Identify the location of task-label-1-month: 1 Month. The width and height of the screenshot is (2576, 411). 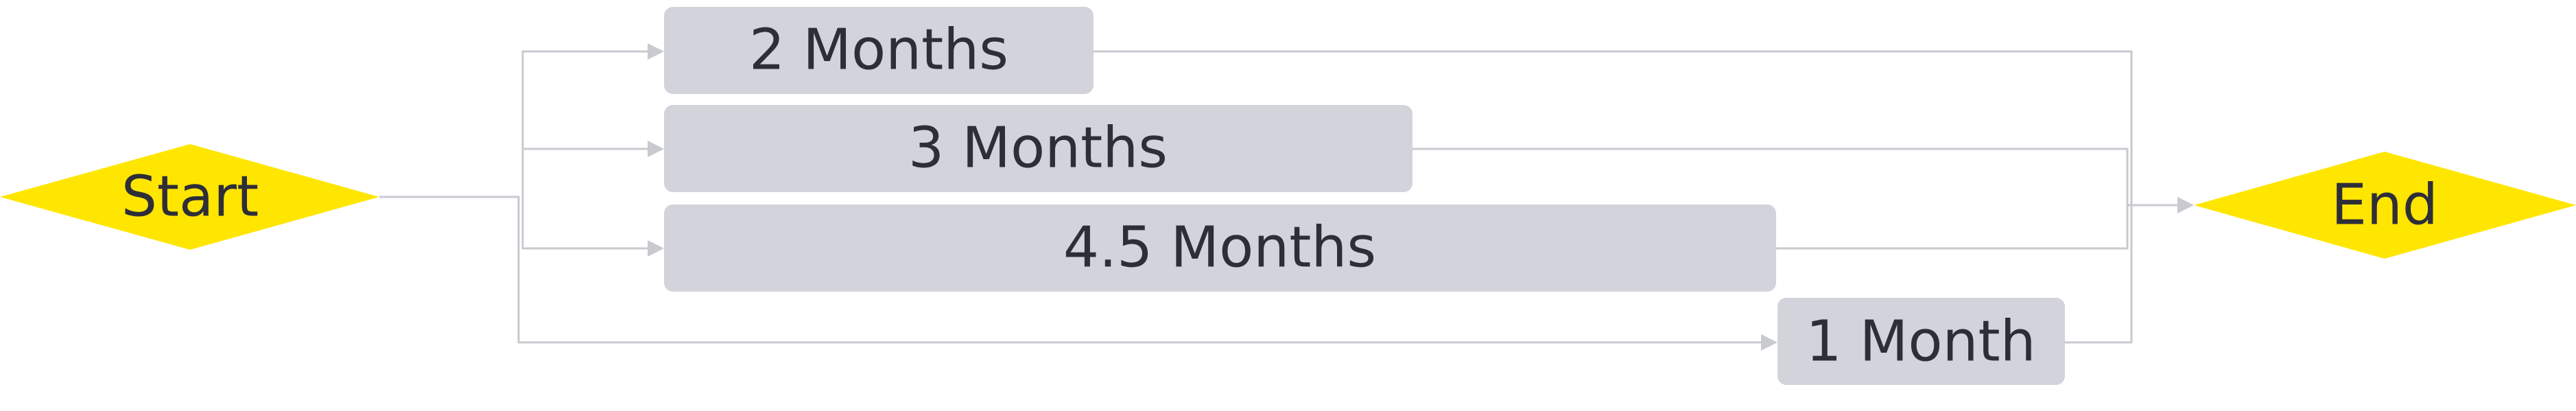
(1920, 342).